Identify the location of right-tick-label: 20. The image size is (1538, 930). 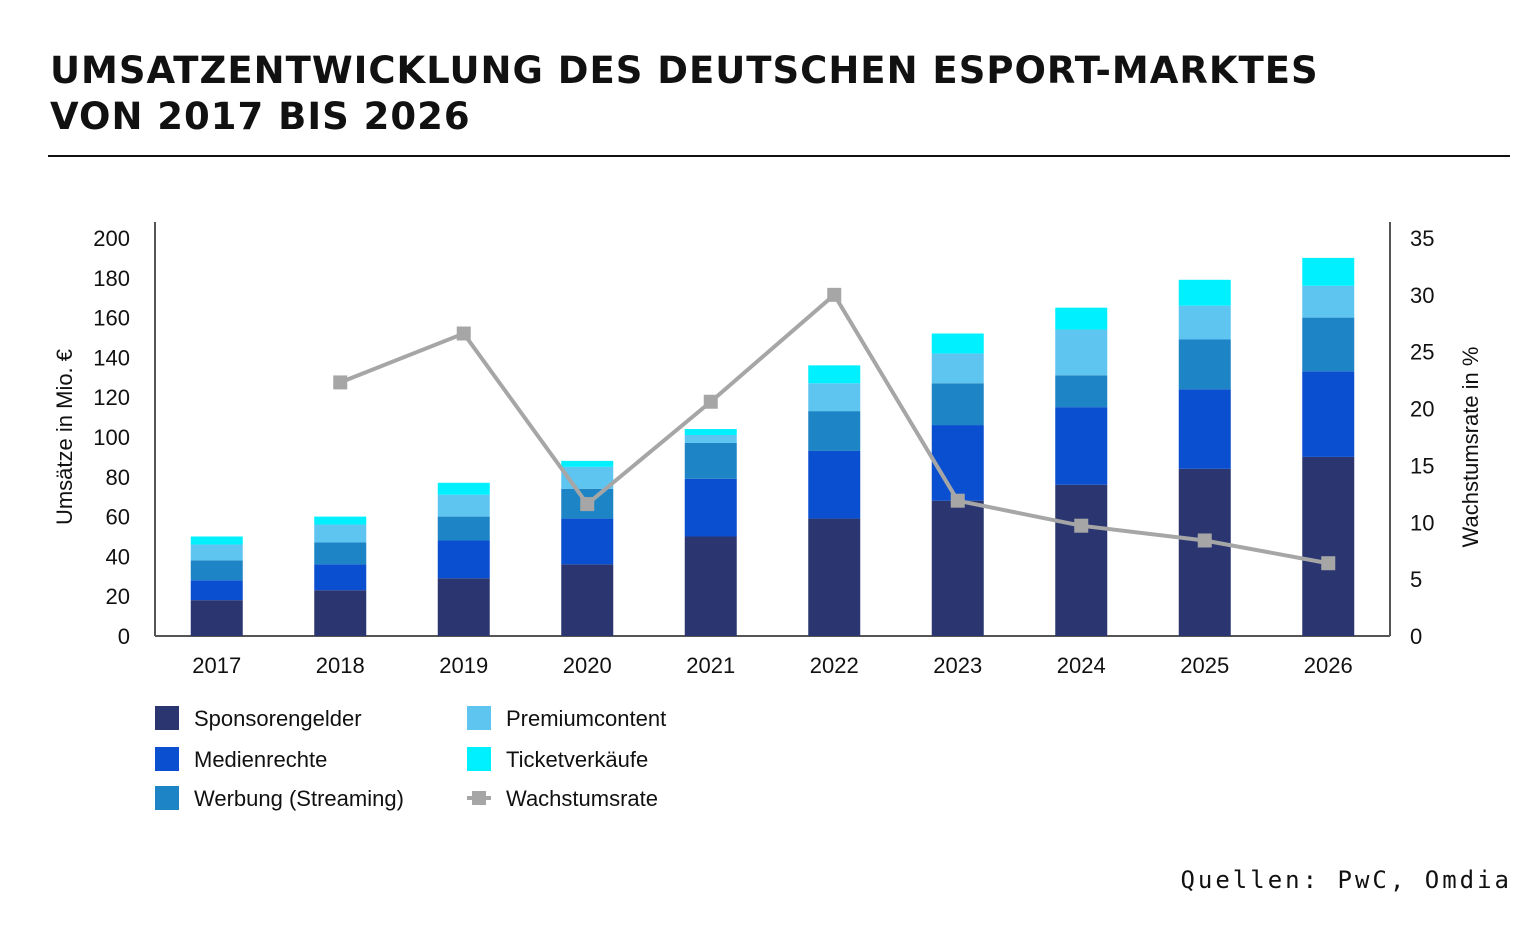
(1422, 409).